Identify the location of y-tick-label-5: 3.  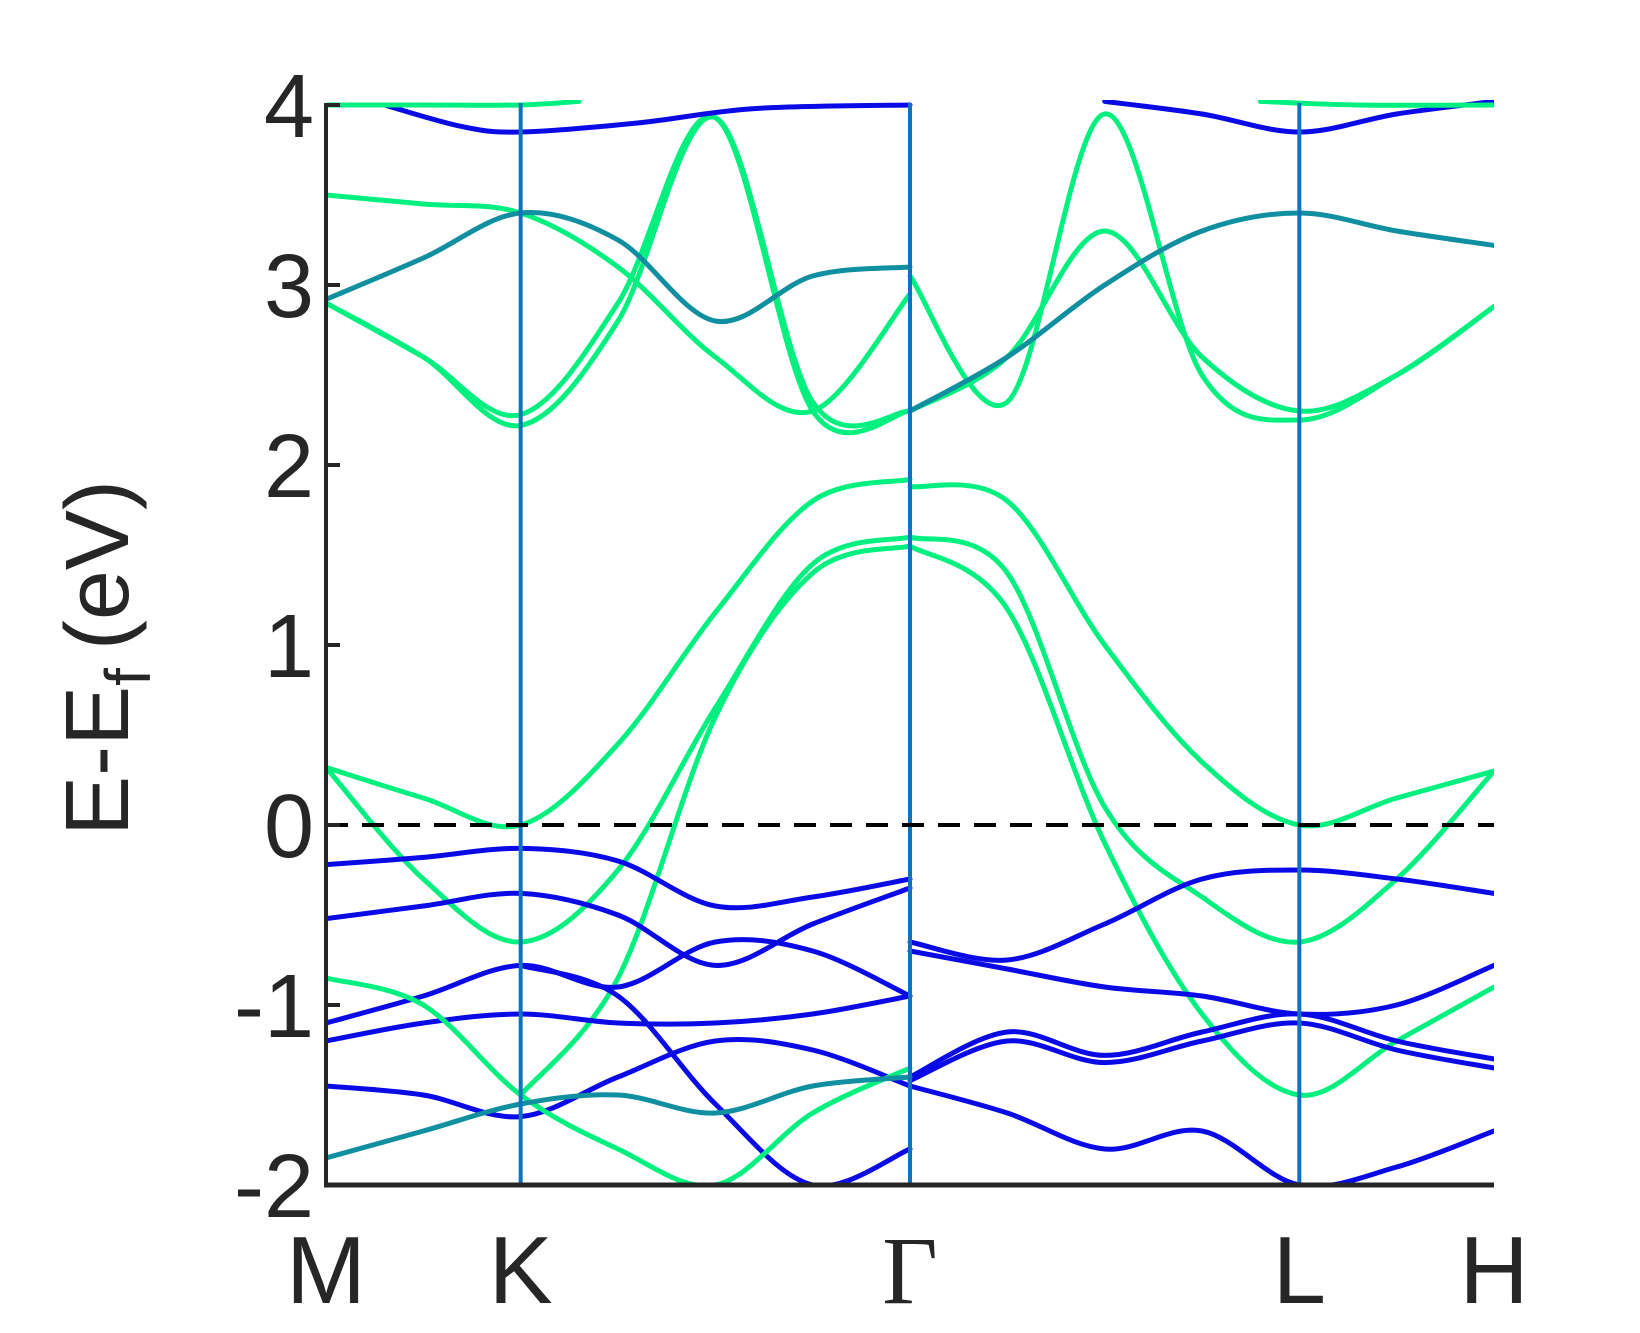
(289, 287).